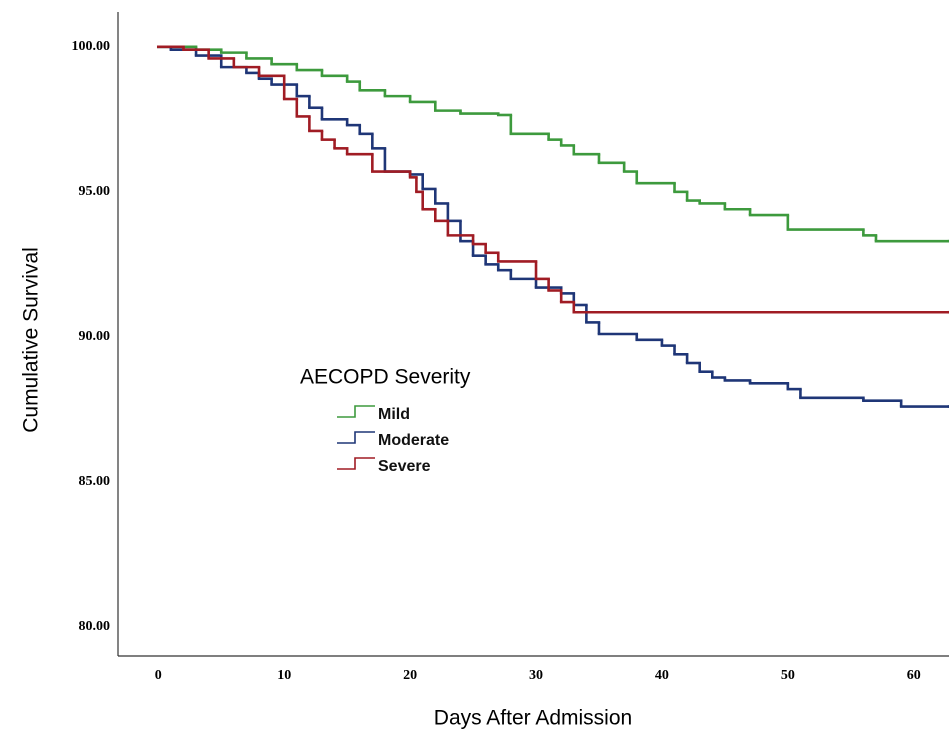 This screenshot has height=731, width=949. Describe the element at coordinates (662, 675) in the screenshot. I see `x-tick-label: 40` at that location.